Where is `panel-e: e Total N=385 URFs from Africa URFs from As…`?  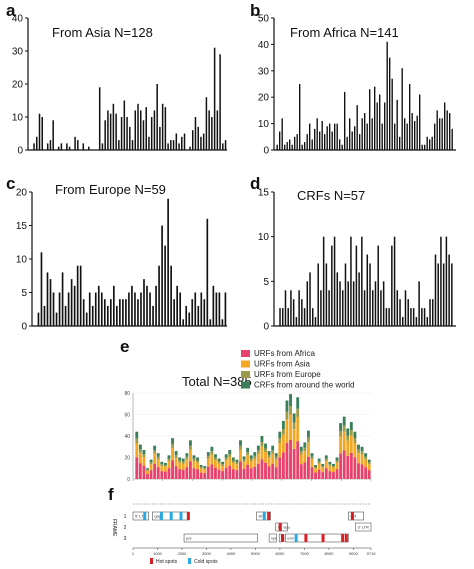 panel-e: e Total N=385 URFs from Africa URFs from As… is located at coordinates (246, 410).